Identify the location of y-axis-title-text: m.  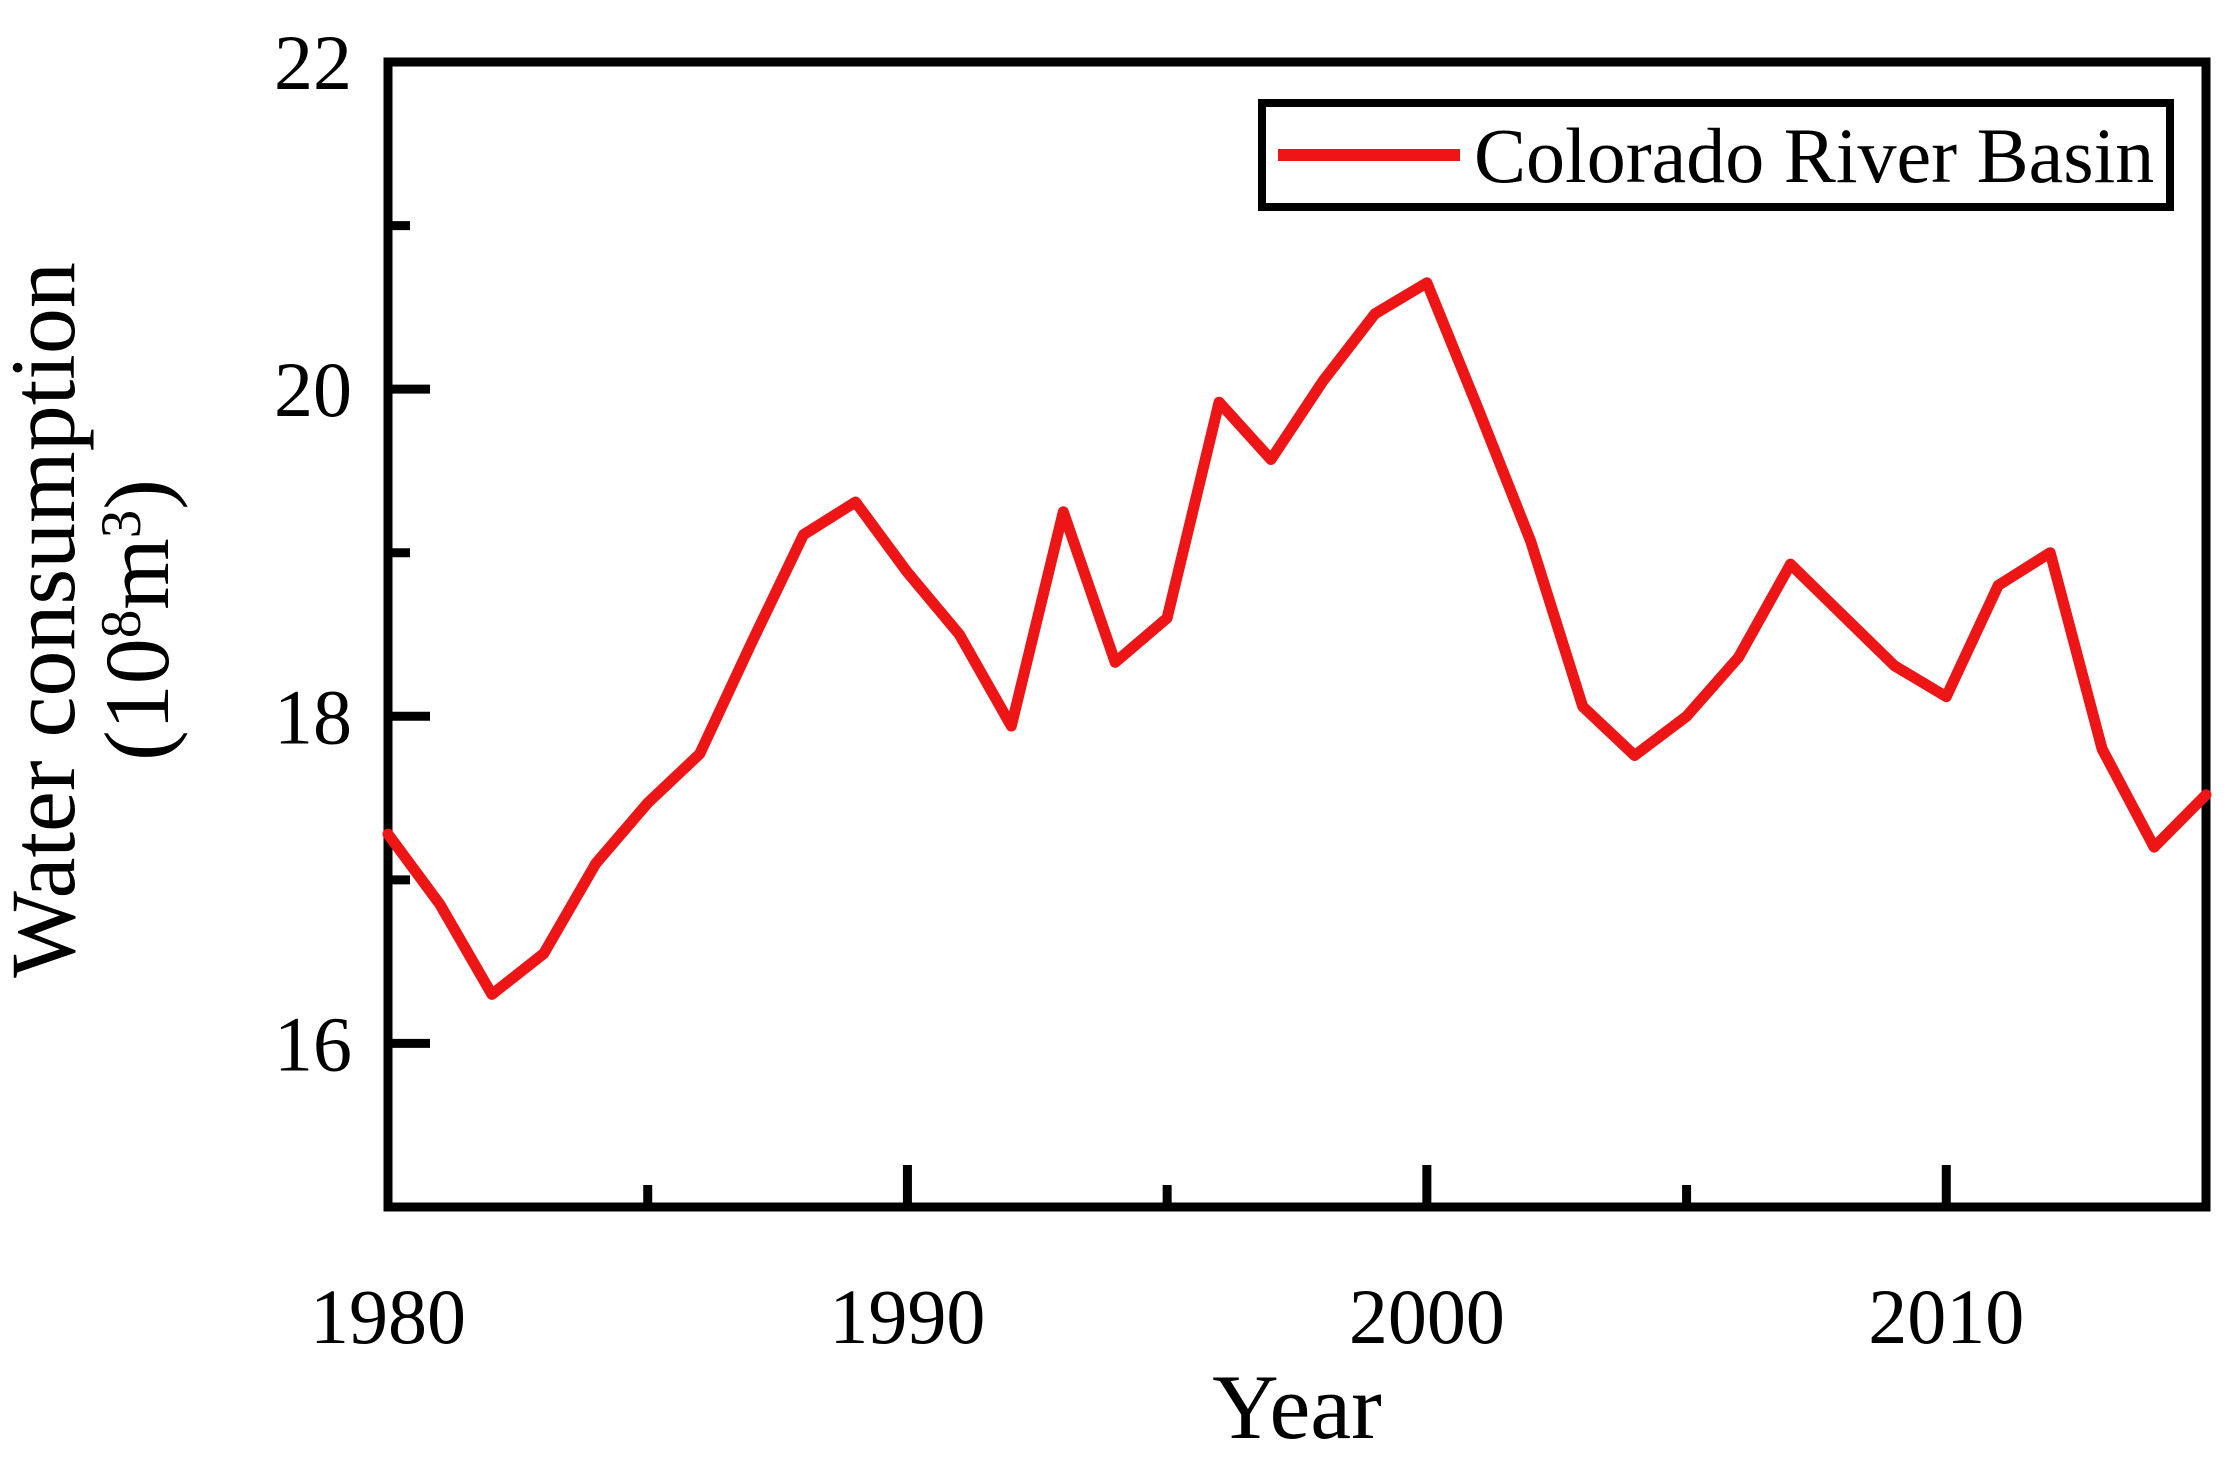
(137, 574).